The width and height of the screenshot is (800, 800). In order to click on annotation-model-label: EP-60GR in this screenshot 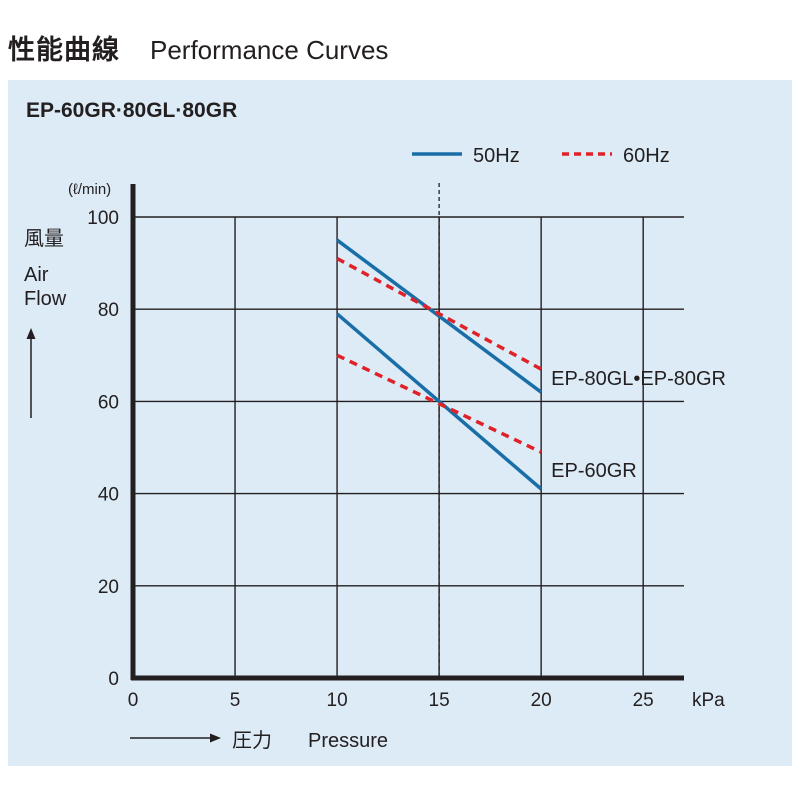, I will do `click(594, 471)`.